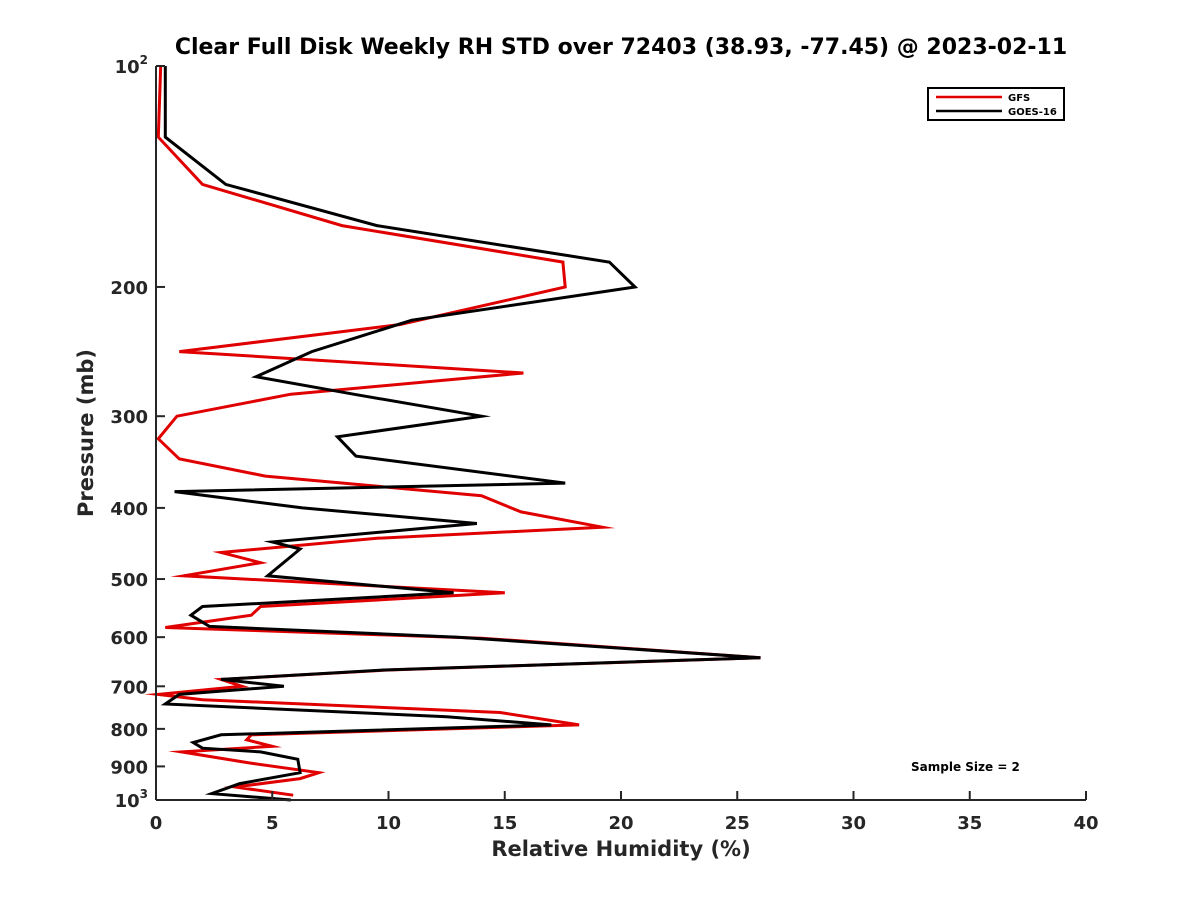 This screenshot has height=900, width=1200. Describe the element at coordinates (1019, 98) in the screenshot. I see `legend-label-gfs: GFS` at that location.